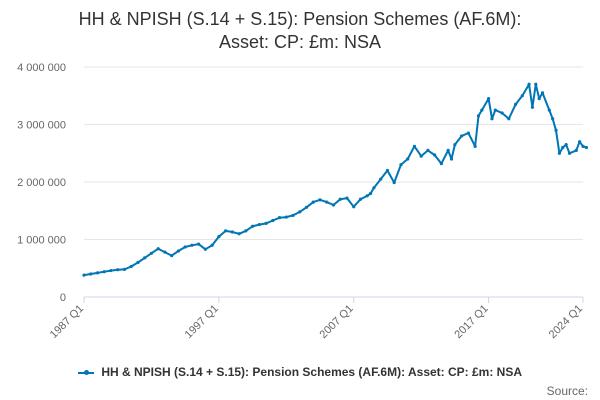 The height and width of the screenshot is (400, 600). I want to click on x-tick-label: 1997 Q1, so click(202, 322).